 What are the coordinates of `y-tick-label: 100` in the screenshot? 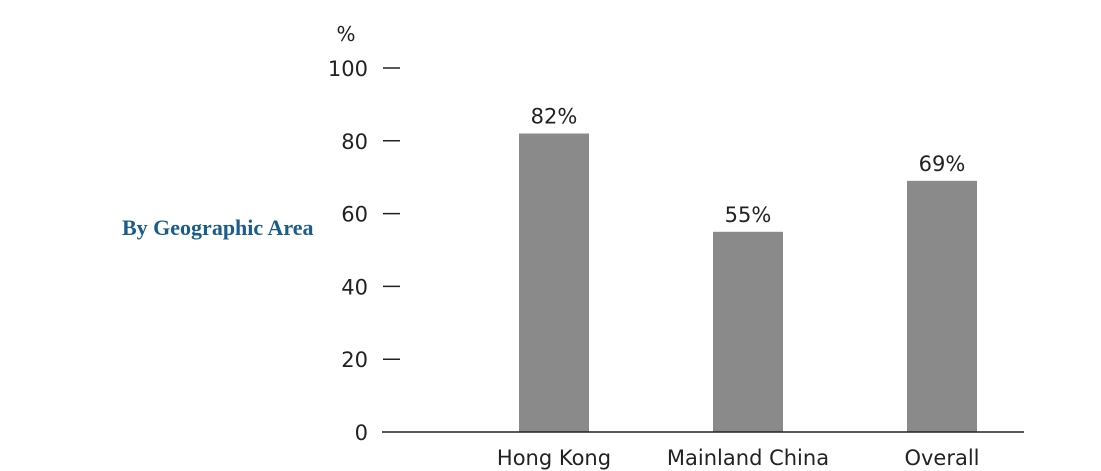 It's located at (348, 69).